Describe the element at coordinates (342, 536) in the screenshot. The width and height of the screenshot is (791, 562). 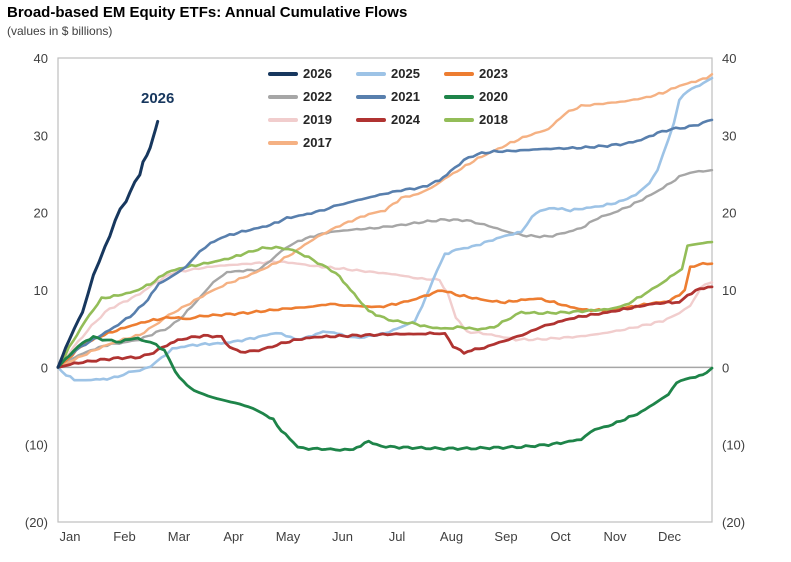
I see `x-axis-label: Jun` at that location.